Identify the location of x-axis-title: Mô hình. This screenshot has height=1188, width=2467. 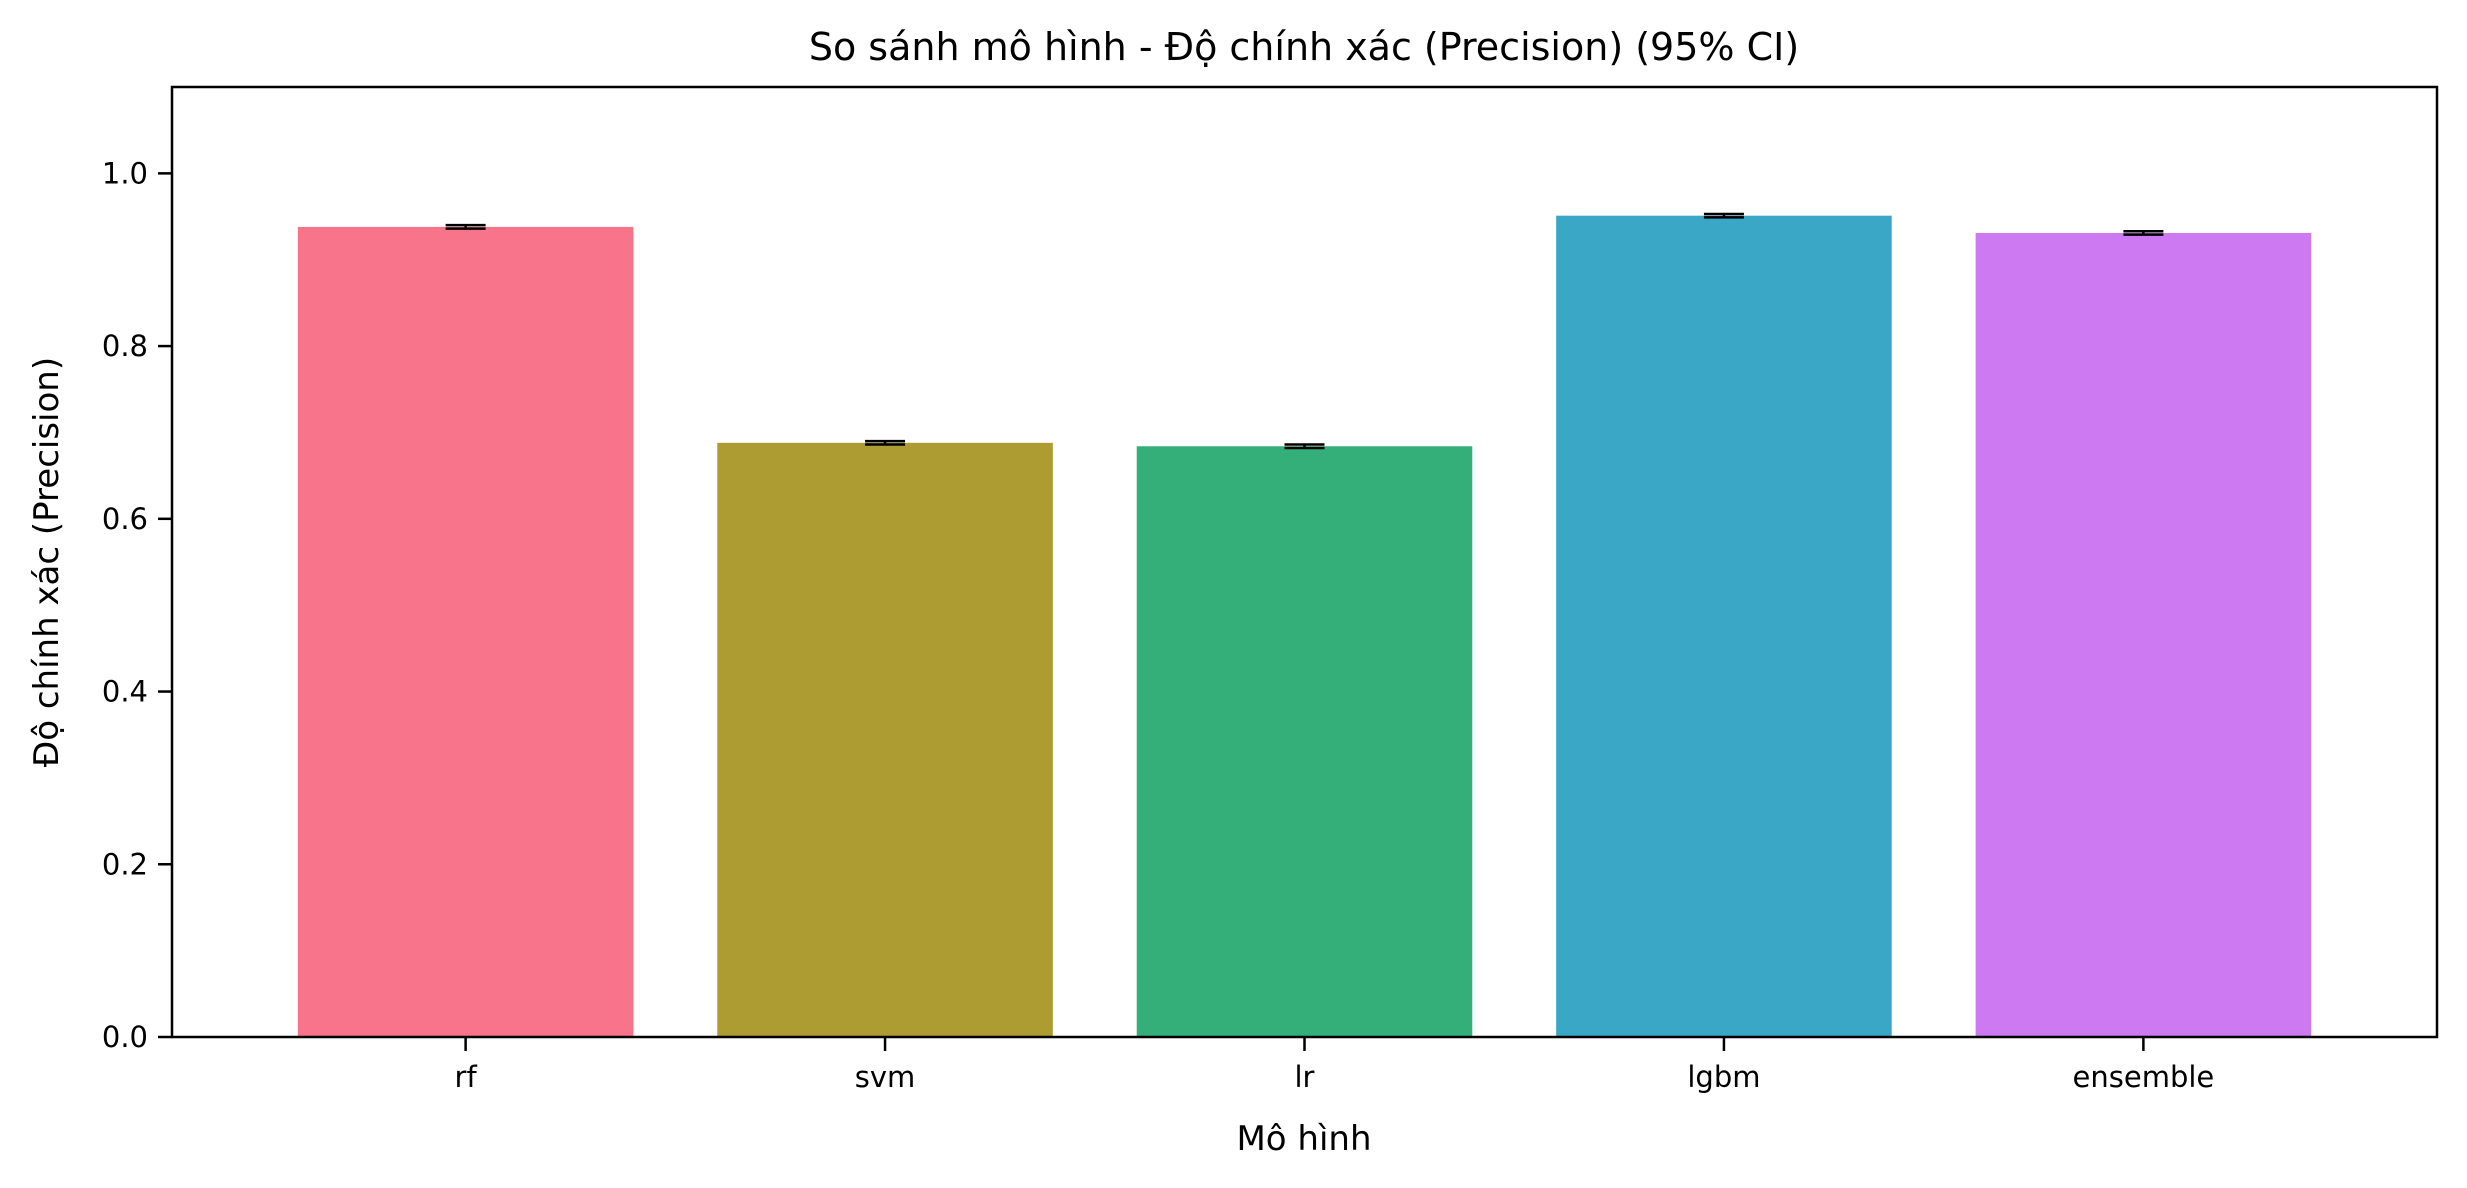
(1303, 1139).